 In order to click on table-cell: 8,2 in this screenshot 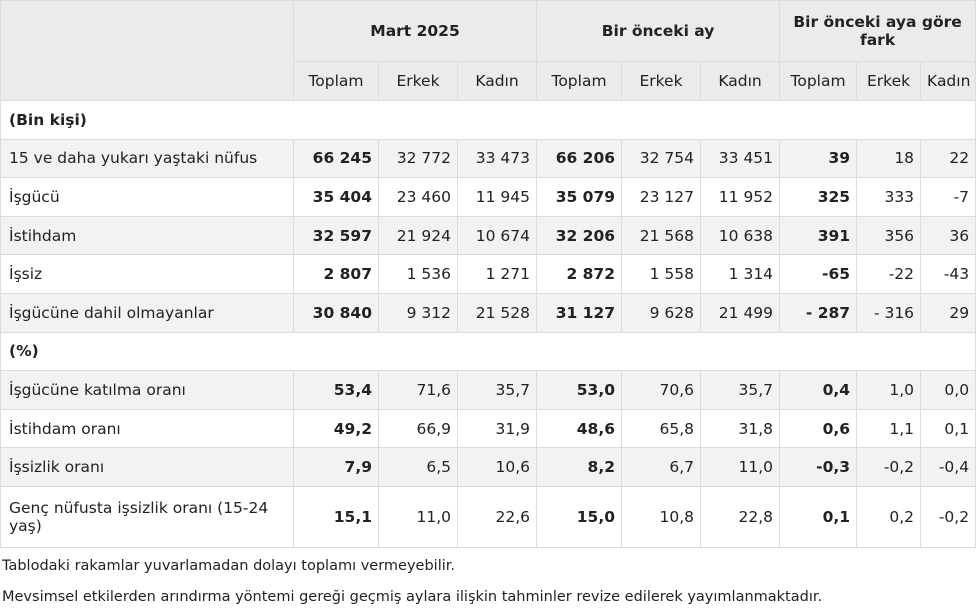, I will do `click(579, 467)`.